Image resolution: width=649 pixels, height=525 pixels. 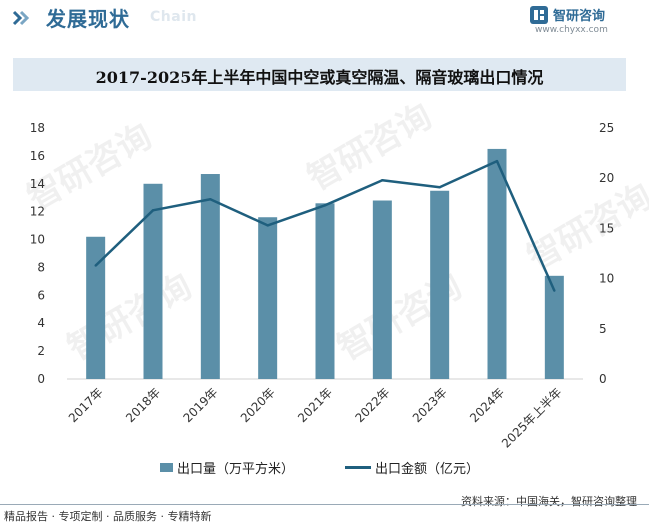 What do you see at coordinates (166, 467) in the screenshot?
I see `legend-bar-swatch` at bounding box center [166, 467].